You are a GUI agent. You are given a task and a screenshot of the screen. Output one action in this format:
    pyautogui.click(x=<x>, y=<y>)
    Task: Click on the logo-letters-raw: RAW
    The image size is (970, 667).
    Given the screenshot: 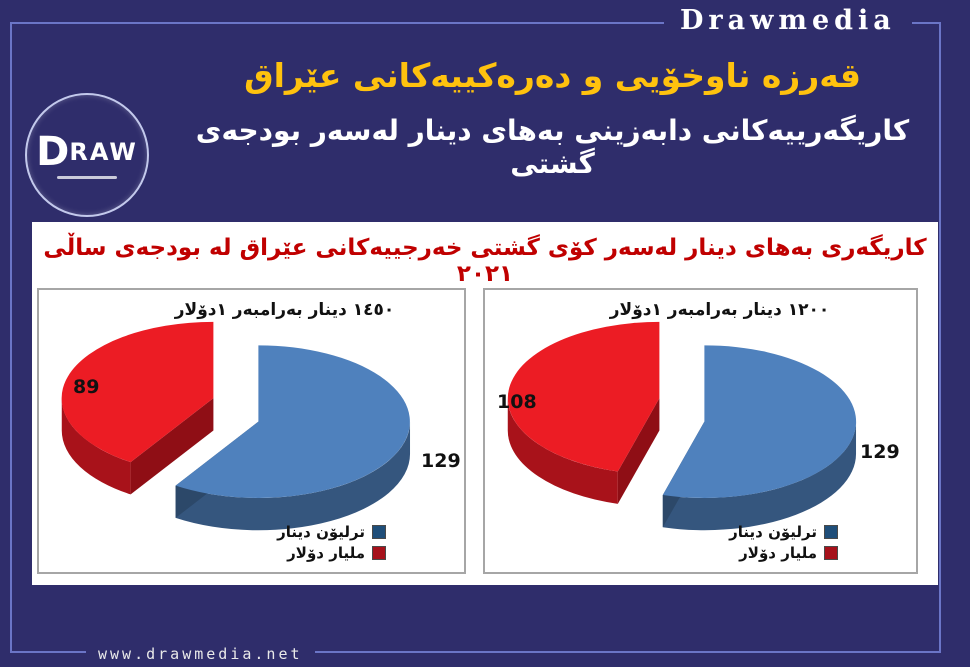 What is the action you would take?
    pyautogui.click(x=103, y=151)
    